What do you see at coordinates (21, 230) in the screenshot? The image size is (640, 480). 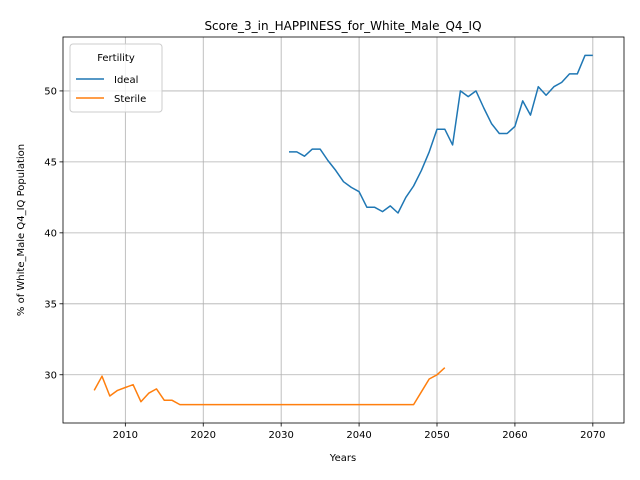 I see `y-axis-label: % of White_Male Q4_IQ Population` at bounding box center [21, 230].